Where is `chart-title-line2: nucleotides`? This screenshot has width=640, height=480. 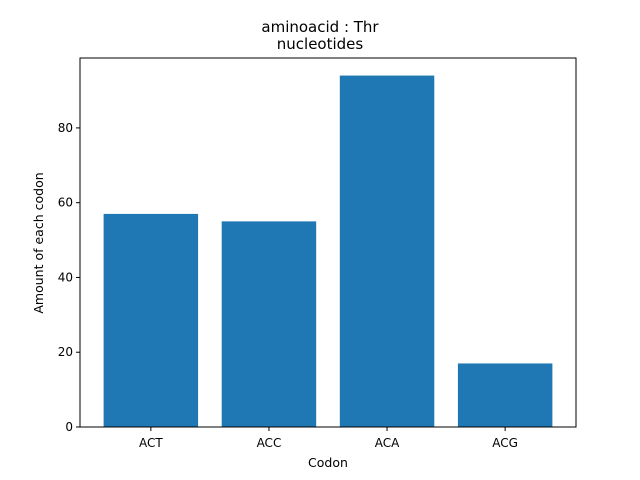 chart-title-line2: nucleotides is located at coordinates (320, 44).